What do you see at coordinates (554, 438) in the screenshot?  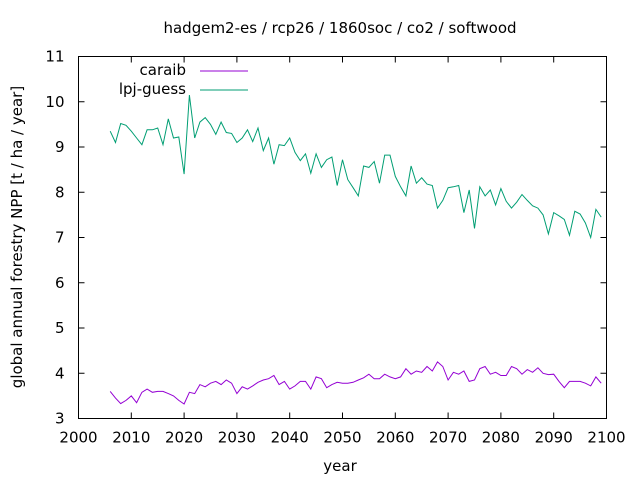 I see `x-tick-label: 2090` at bounding box center [554, 438].